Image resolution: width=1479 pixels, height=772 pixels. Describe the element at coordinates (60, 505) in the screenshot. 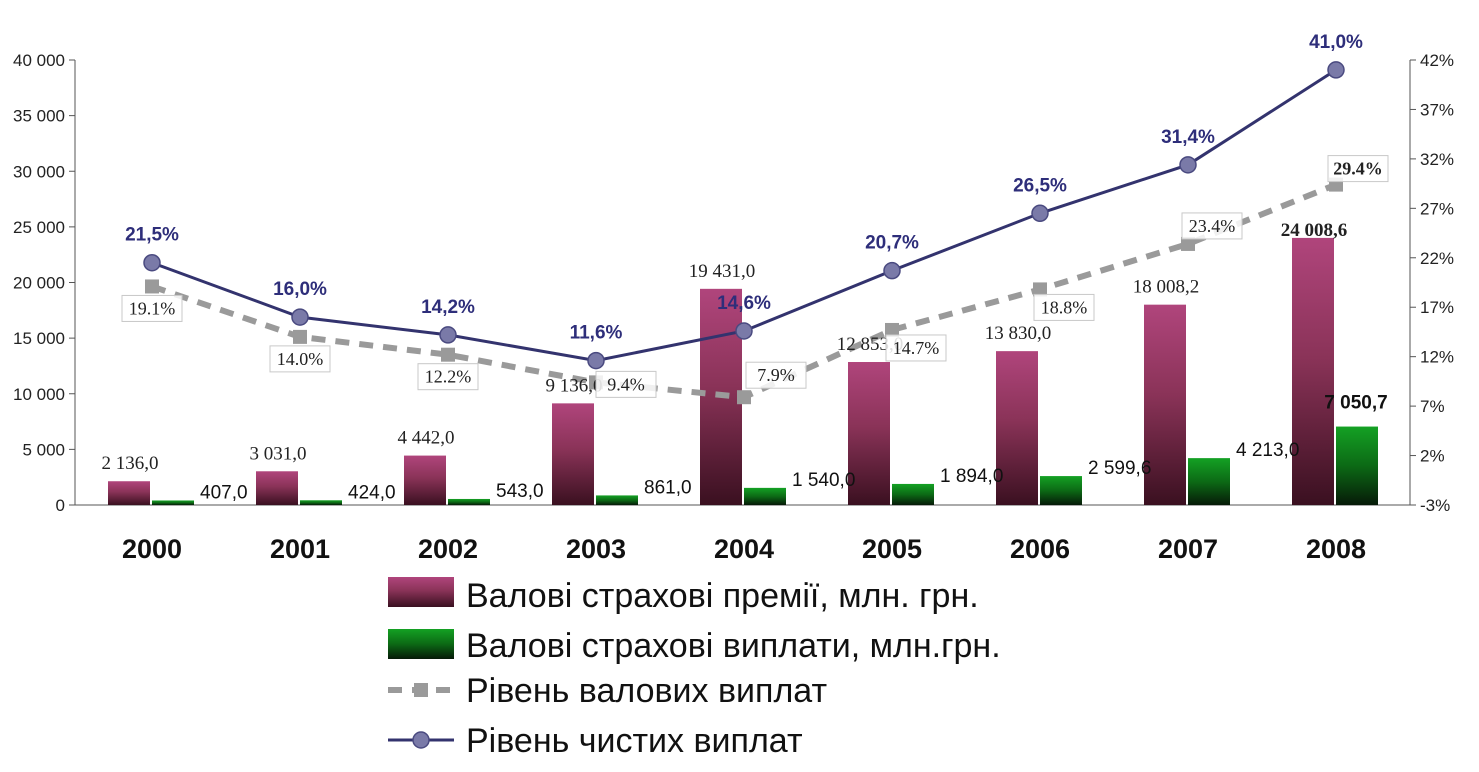

I see `left-tick-label: 0` at that location.